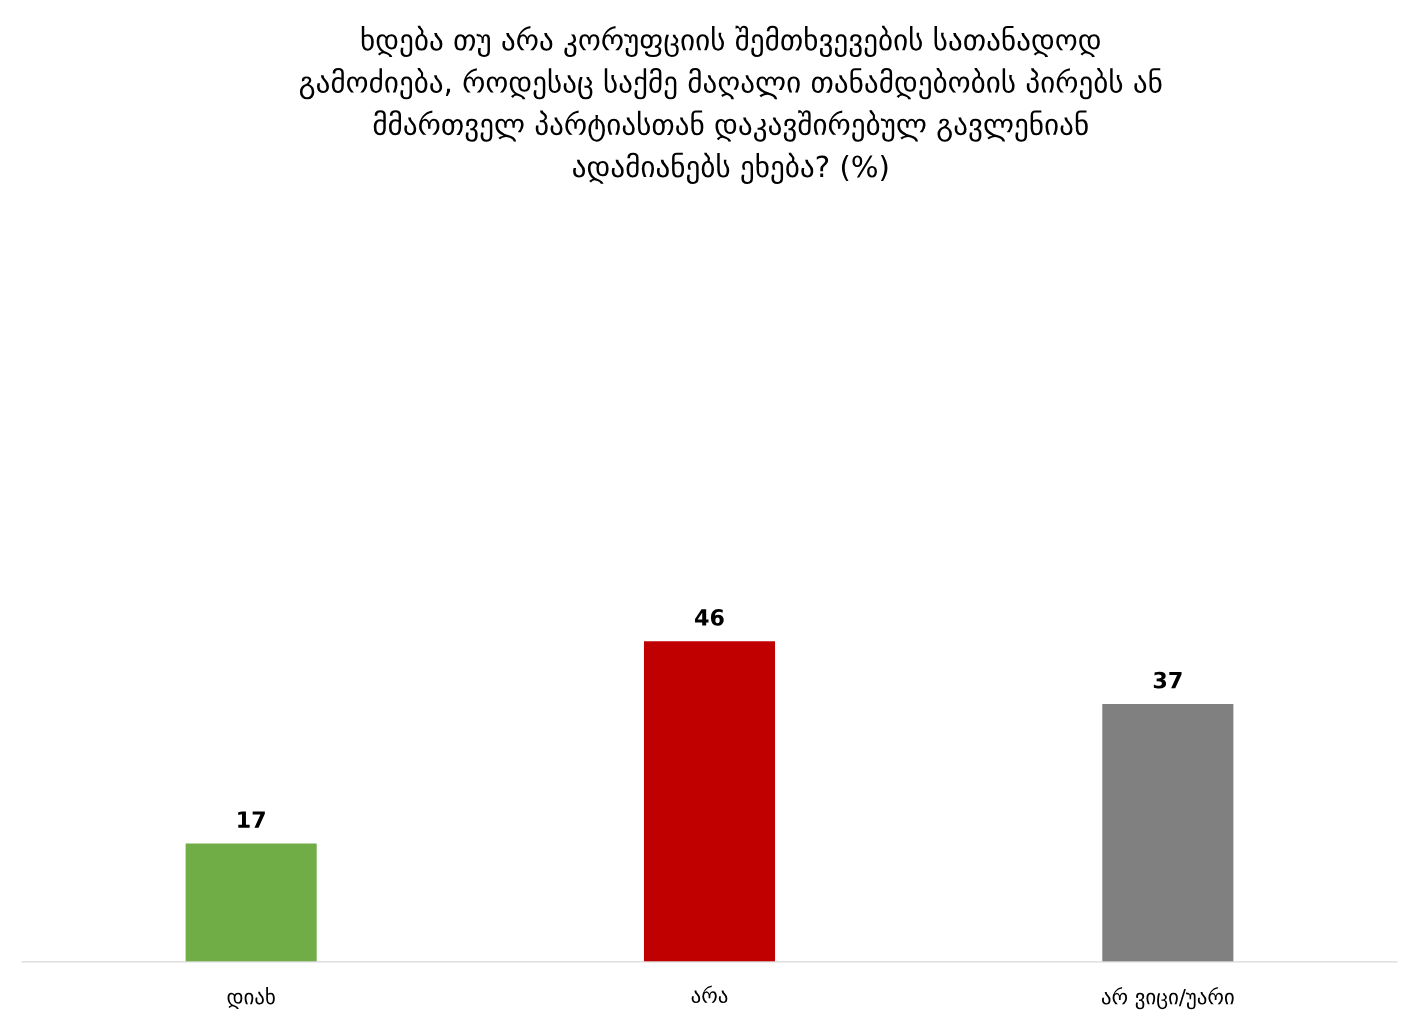 The image size is (1419, 1031). I want to click on x-tick-label: არა, so click(709, 994).